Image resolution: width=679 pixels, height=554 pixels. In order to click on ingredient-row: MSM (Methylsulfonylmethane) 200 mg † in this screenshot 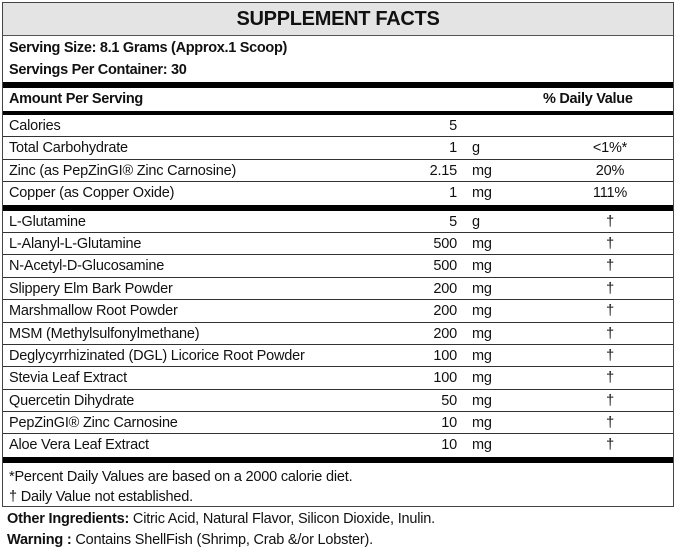, I will do `click(338, 334)`.